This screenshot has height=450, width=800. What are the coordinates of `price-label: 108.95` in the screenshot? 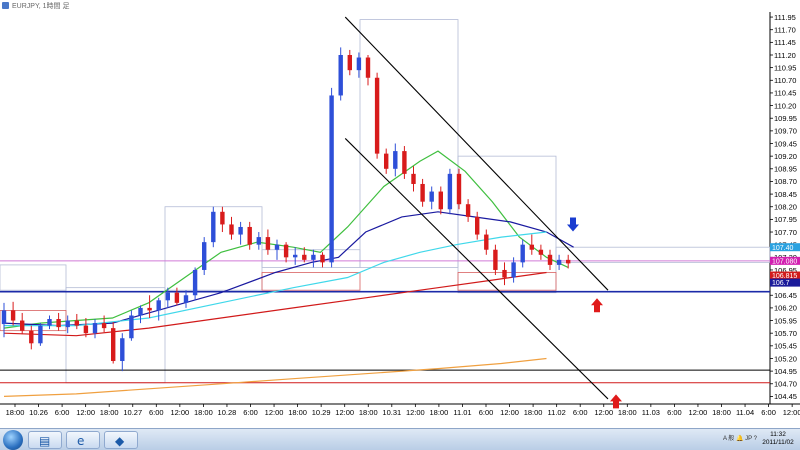 It's located at (785, 169).